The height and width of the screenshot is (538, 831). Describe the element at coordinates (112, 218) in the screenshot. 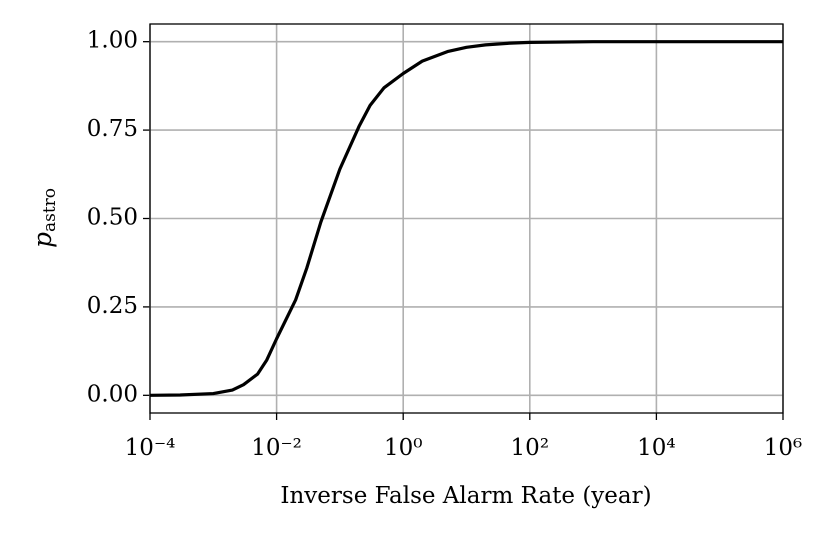

I see `y-tick-label: 0.50` at that location.